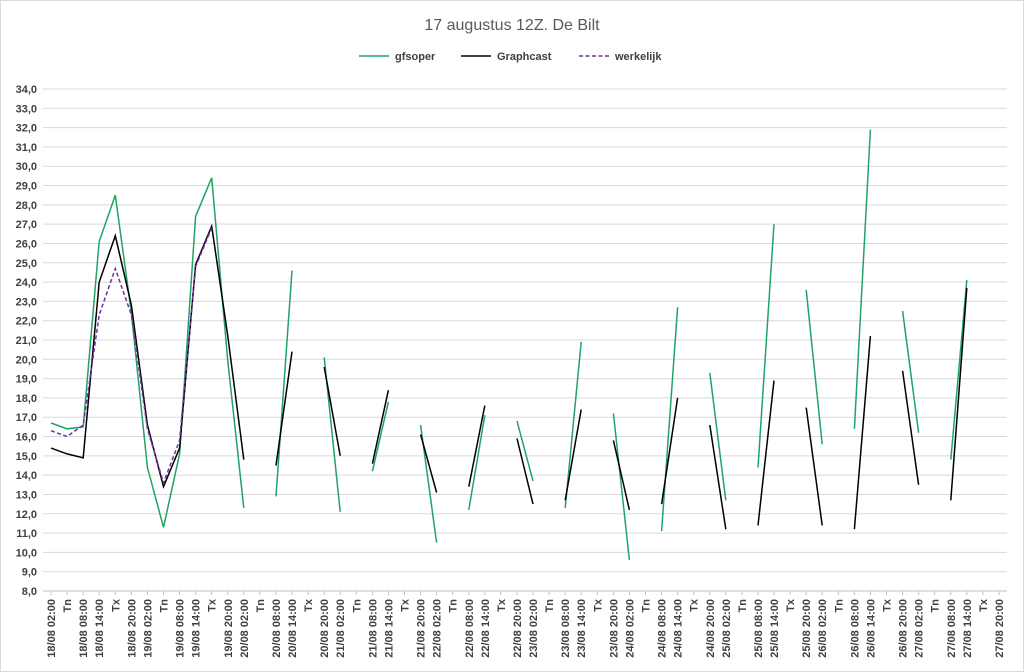 The height and width of the screenshot is (672, 1024). I want to click on series-line-werkelijk, so click(131, 356).